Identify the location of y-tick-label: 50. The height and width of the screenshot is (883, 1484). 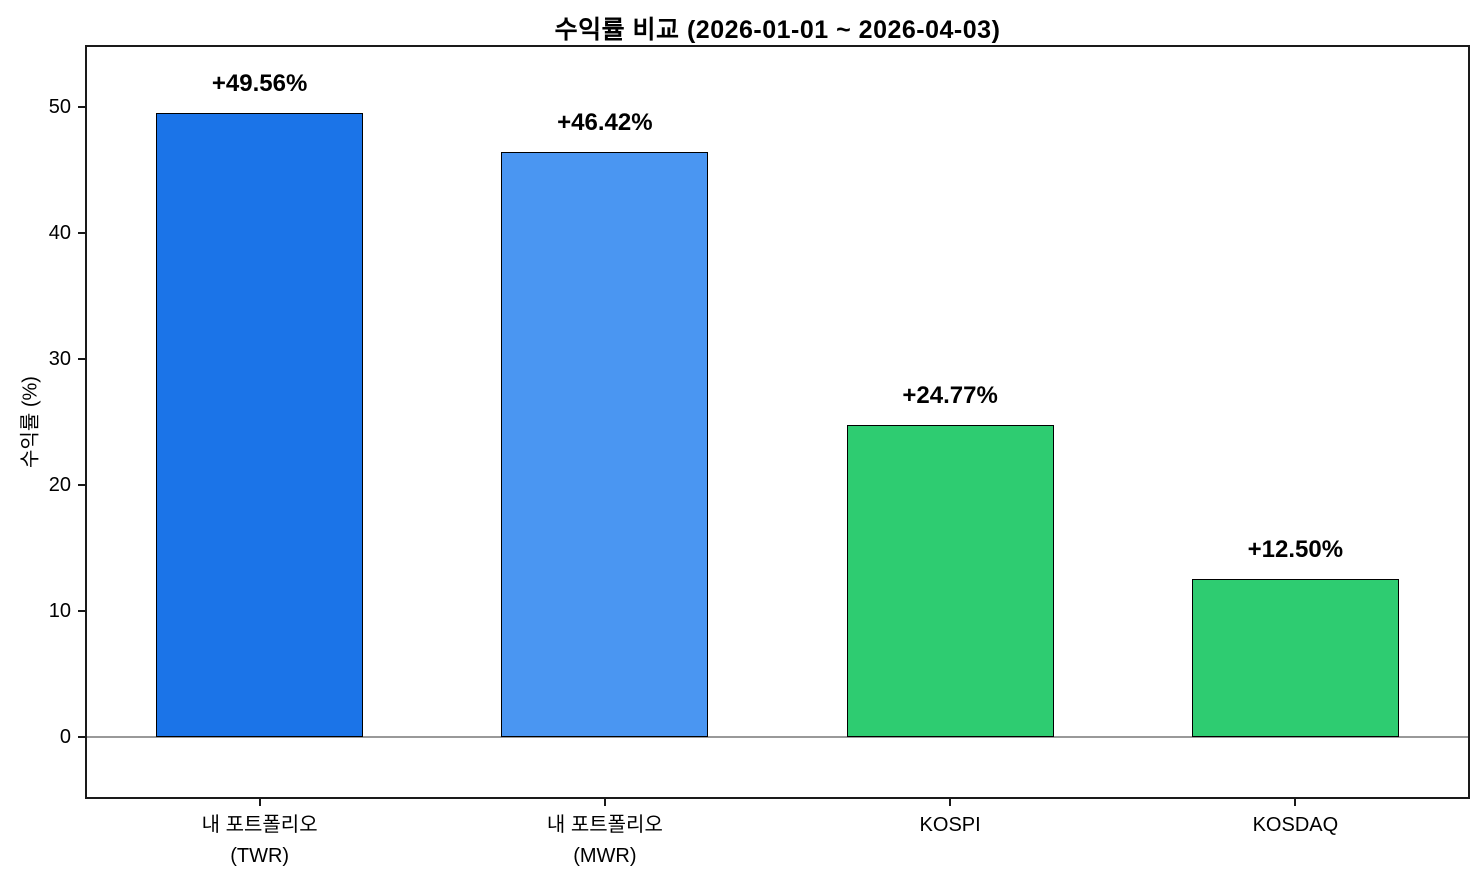
(59, 107).